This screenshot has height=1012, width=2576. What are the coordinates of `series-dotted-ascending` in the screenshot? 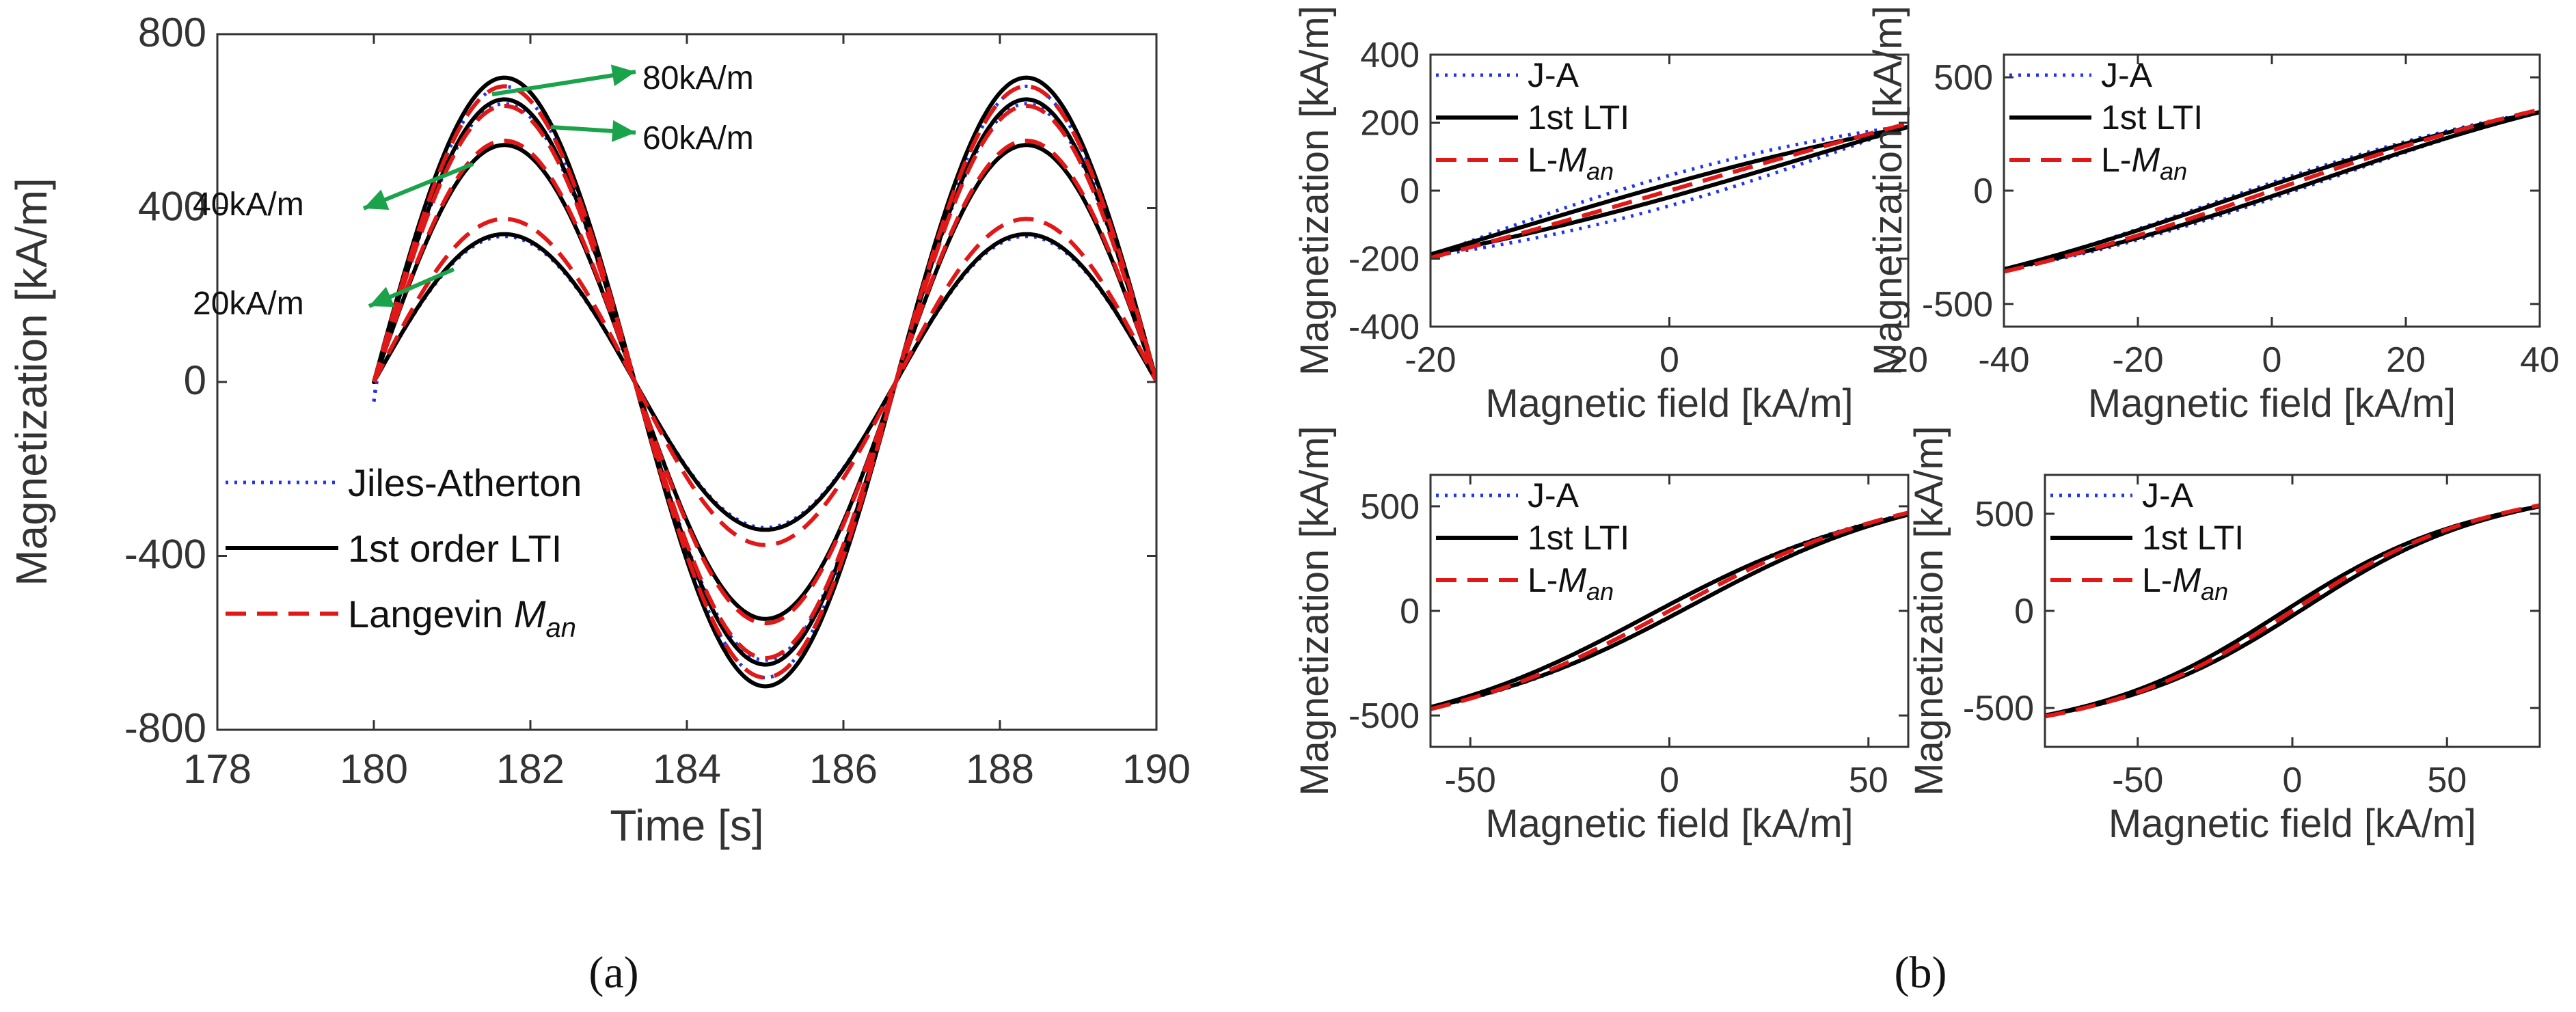 It's located at (1669, 191).